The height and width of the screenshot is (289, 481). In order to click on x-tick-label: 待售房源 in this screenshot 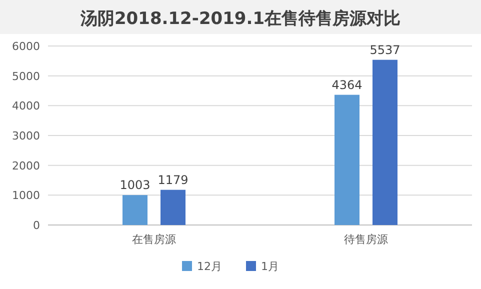, I will do `click(366, 239)`.